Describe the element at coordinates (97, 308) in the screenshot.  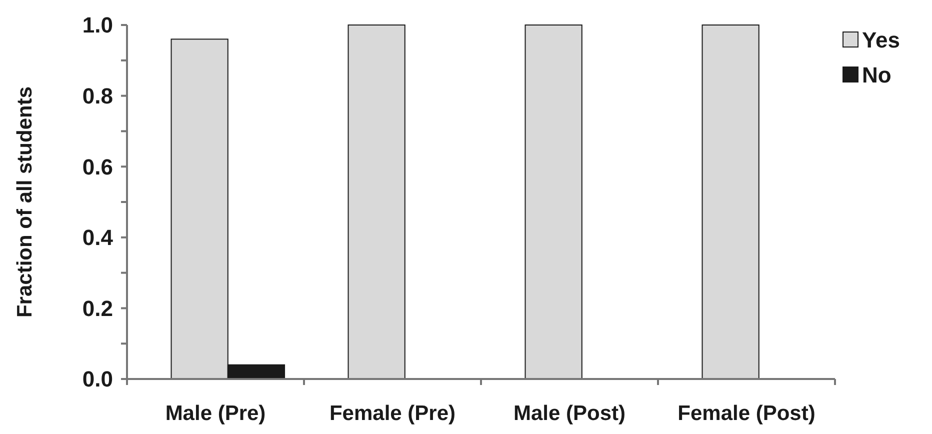
I see `y-tick-label: 0.2` at that location.